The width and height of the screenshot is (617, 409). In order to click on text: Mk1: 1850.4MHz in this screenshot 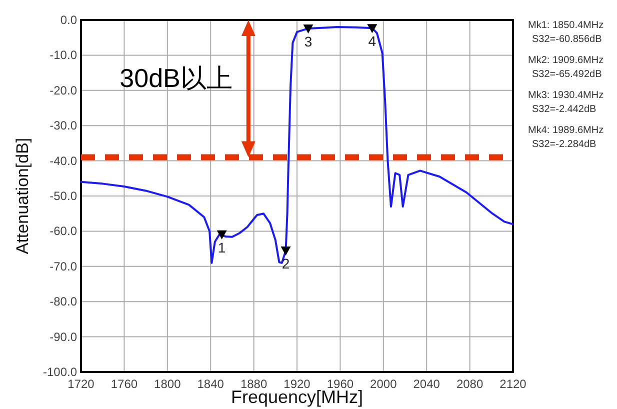, I will do `click(566, 25)`.